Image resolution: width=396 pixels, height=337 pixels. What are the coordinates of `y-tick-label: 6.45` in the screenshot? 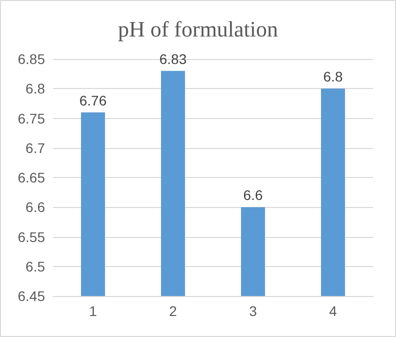 It's located at (32, 296).